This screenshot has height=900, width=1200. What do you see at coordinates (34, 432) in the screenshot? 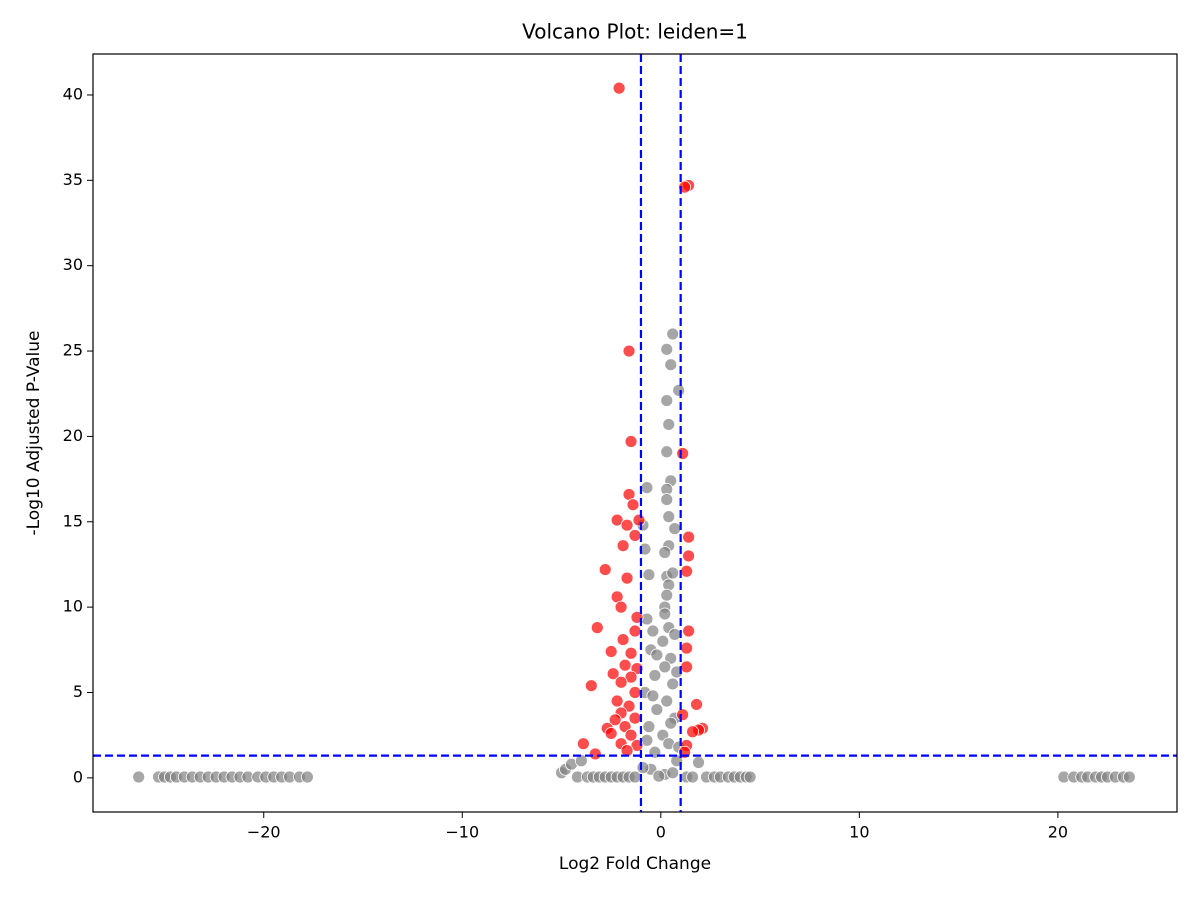
I see `y-axis-label: -Log10 Adjusted P-Value` at bounding box center [34, 432].